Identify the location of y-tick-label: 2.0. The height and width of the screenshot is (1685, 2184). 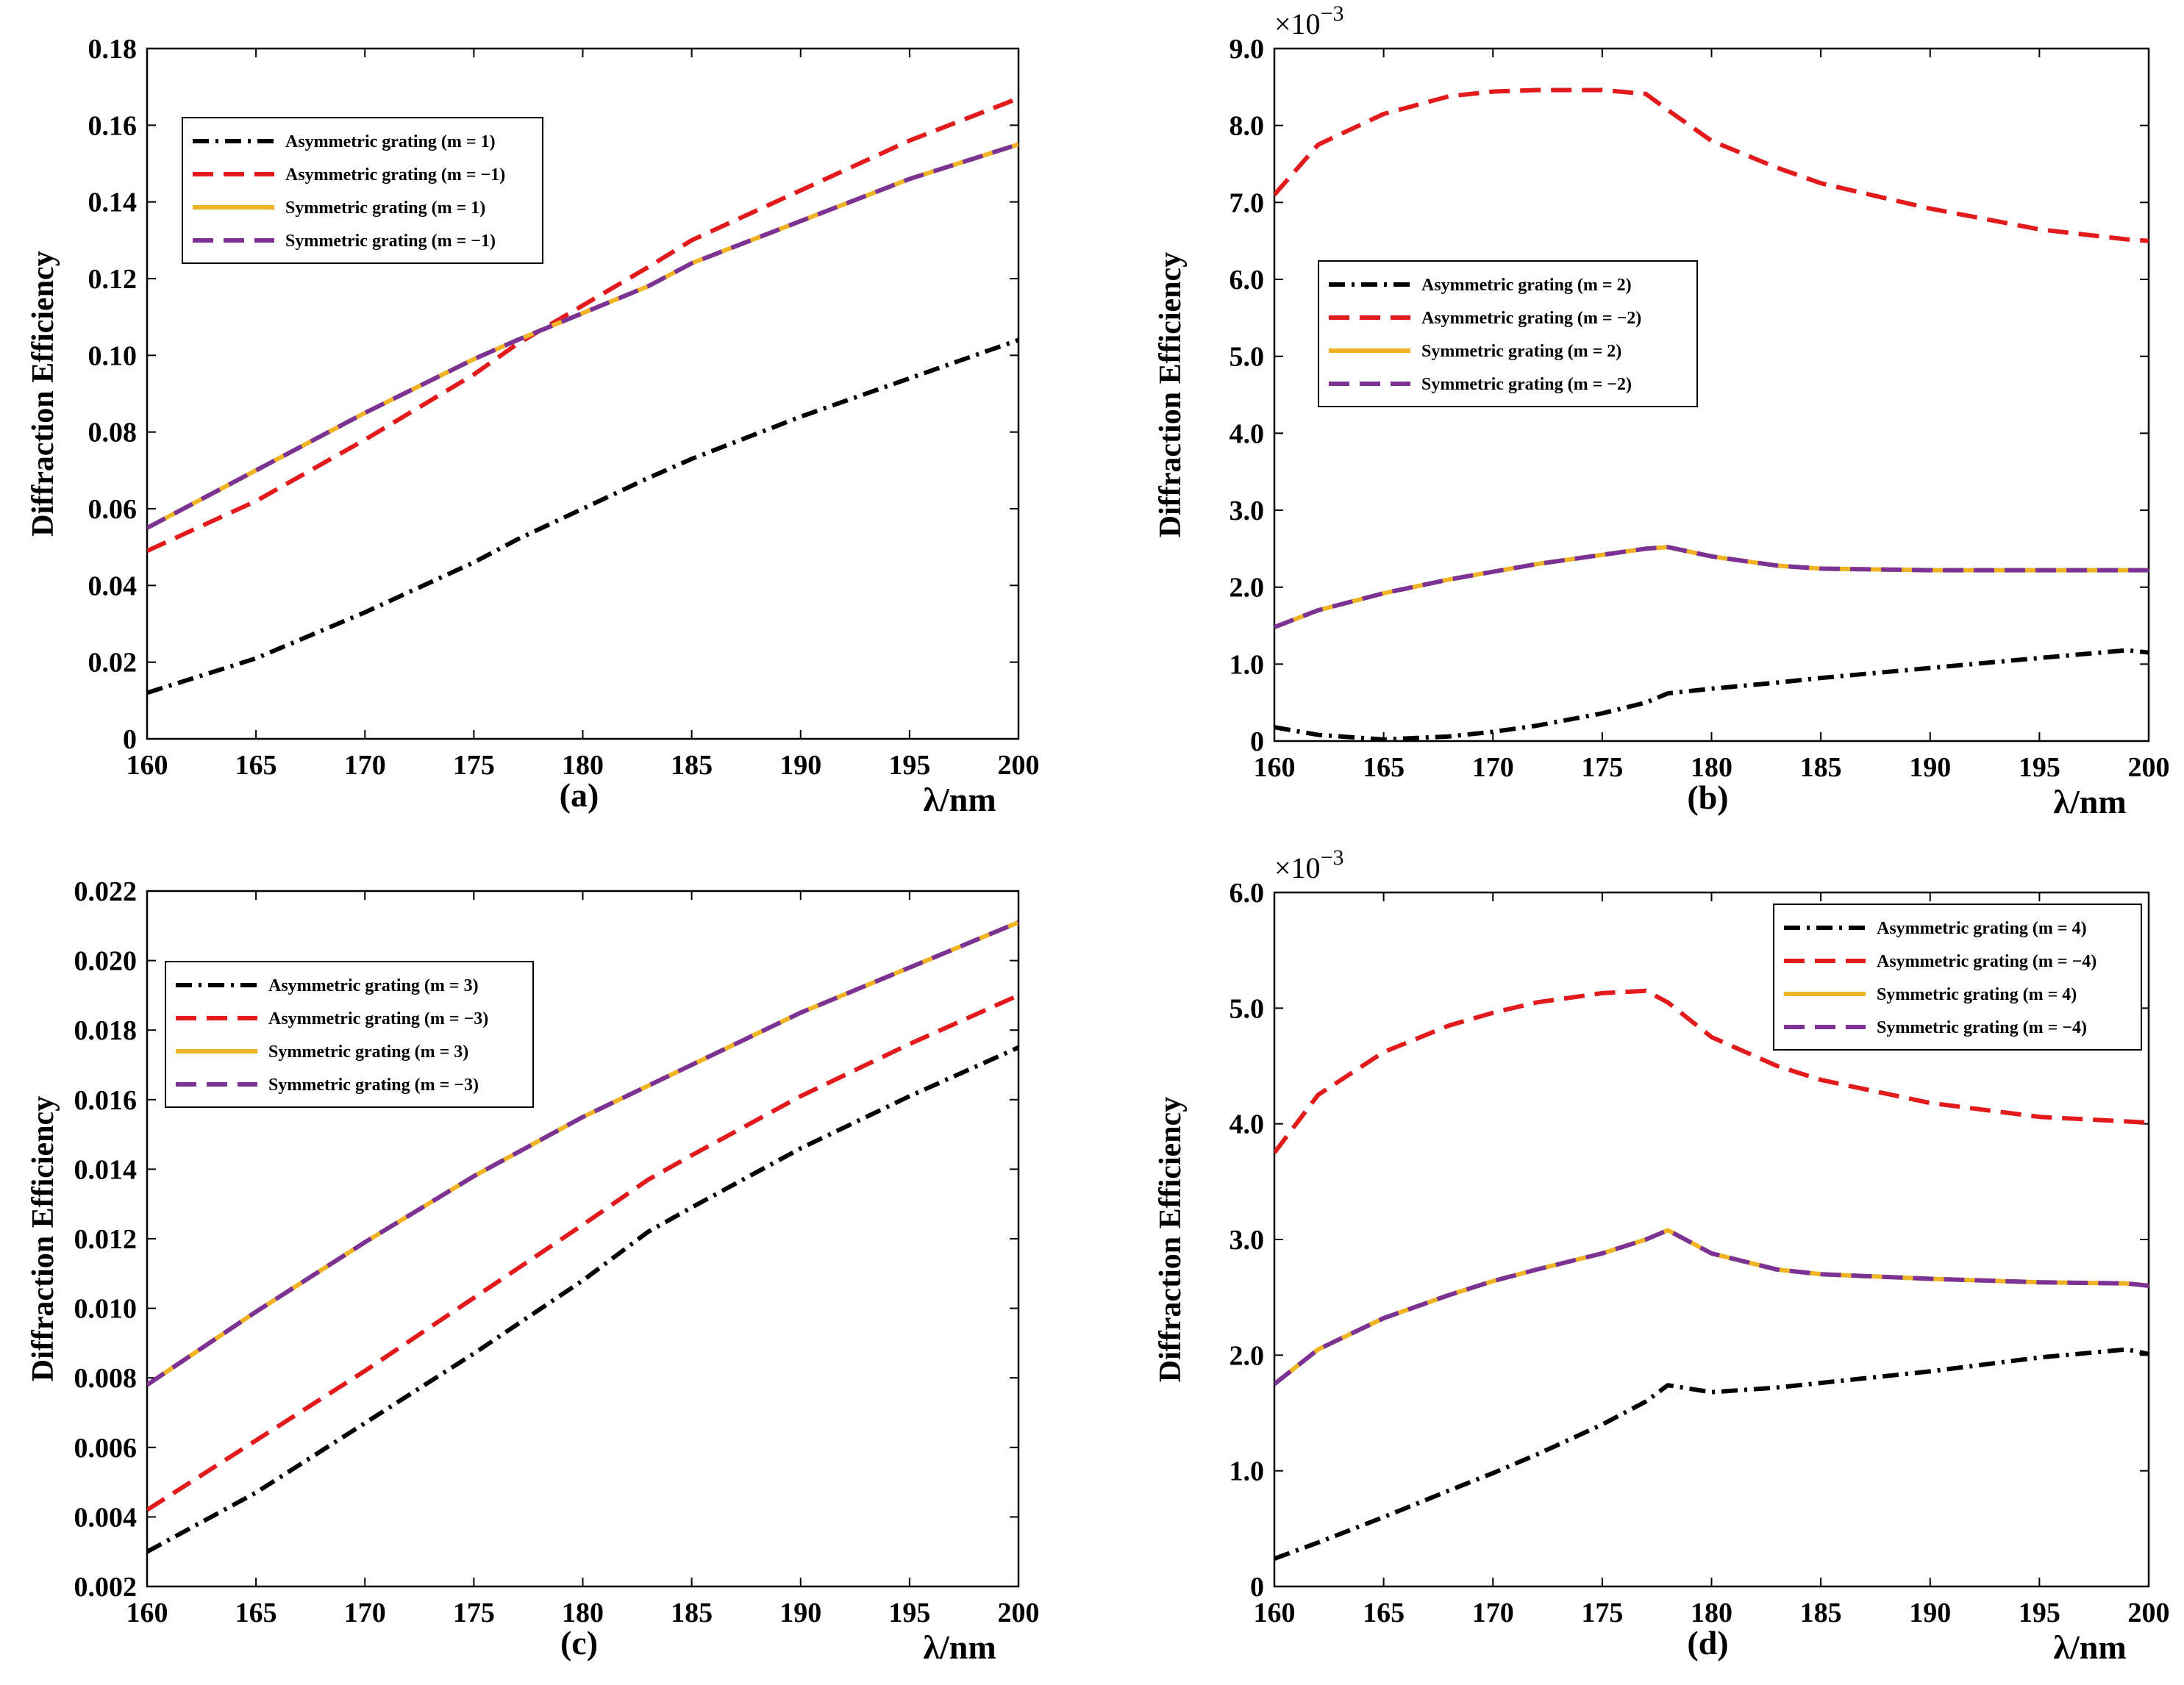
(1247, 1355).